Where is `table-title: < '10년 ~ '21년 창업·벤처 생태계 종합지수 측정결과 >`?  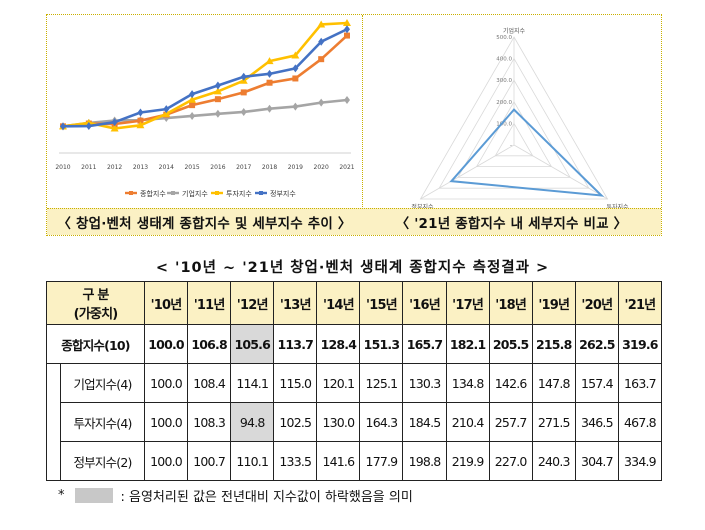 table-title: < '10년 ~ '21년 창업·벤처 생태계 종합지수 측정결과 > is located at coordinates (352, 268).